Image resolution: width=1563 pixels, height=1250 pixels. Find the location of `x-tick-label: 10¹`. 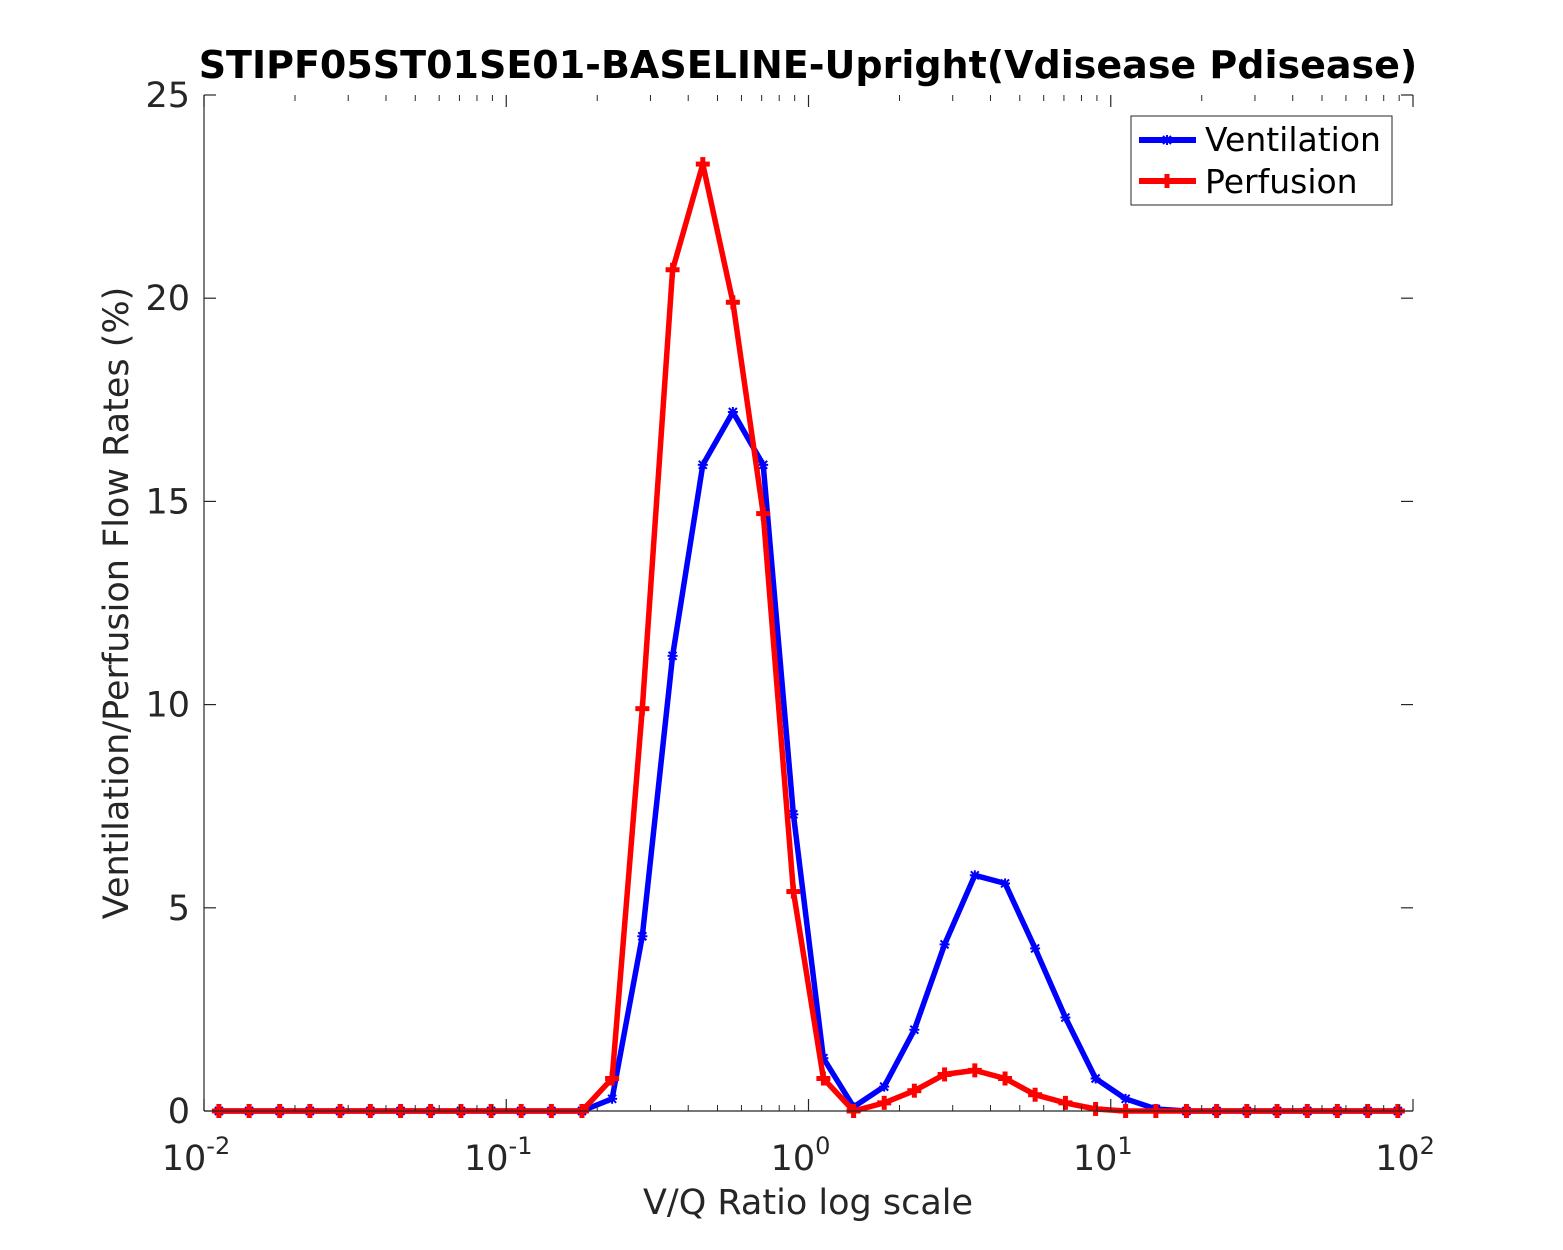

x-tick-label: 10¹ is located at coordinates (1103, 1155).